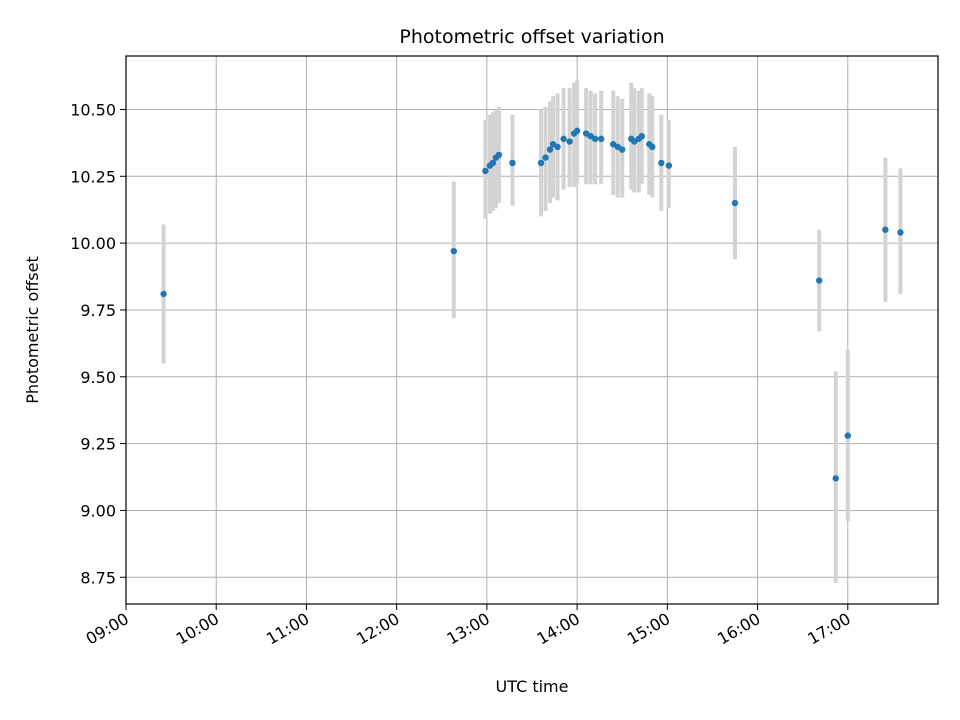  I want to click on y-tick-label: 8.75, so click(98, 577).